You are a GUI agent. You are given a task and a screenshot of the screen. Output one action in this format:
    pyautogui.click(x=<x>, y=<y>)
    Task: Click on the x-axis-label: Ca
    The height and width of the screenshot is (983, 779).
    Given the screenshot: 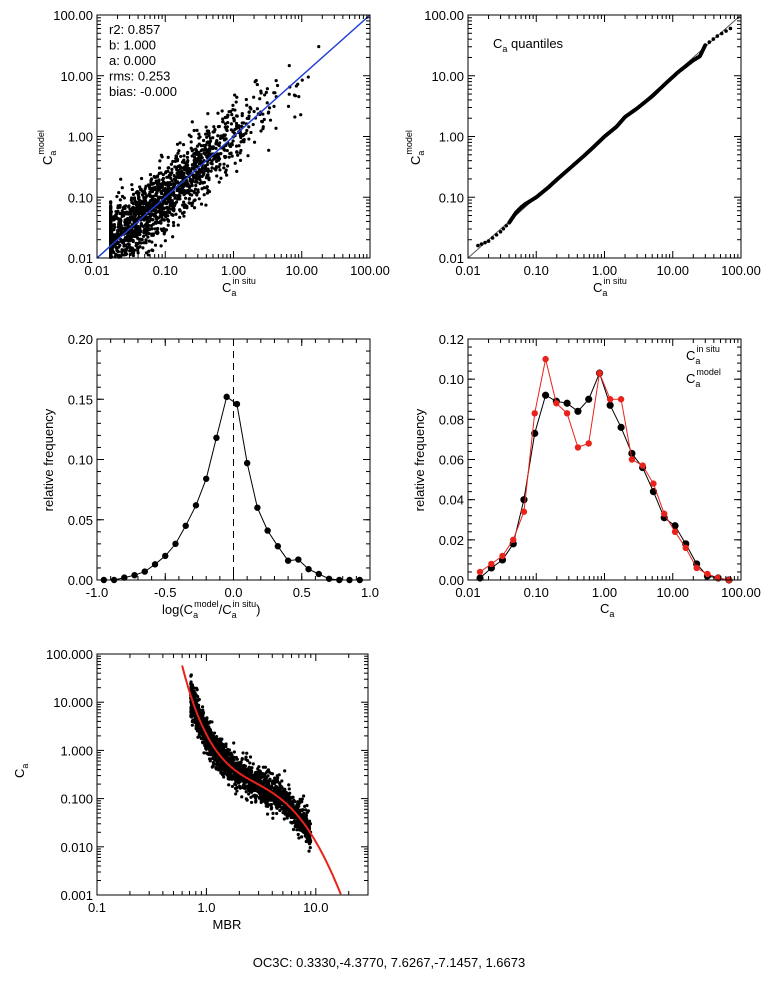 What is the action you would take?
    pyautogui.click(x=607, y=610)
    